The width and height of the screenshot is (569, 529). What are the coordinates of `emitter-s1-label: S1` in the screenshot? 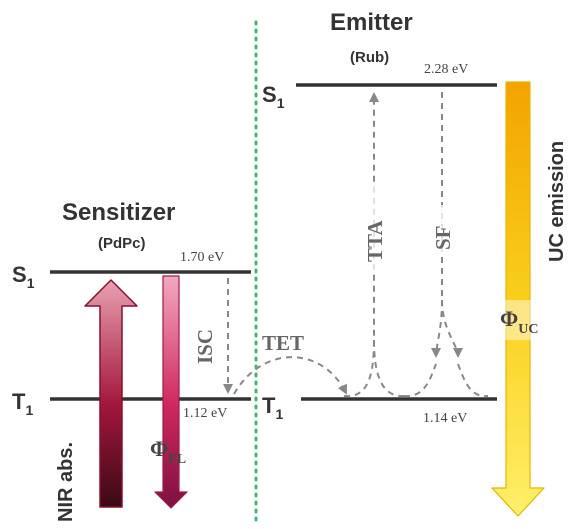 It's located at (273, 96).